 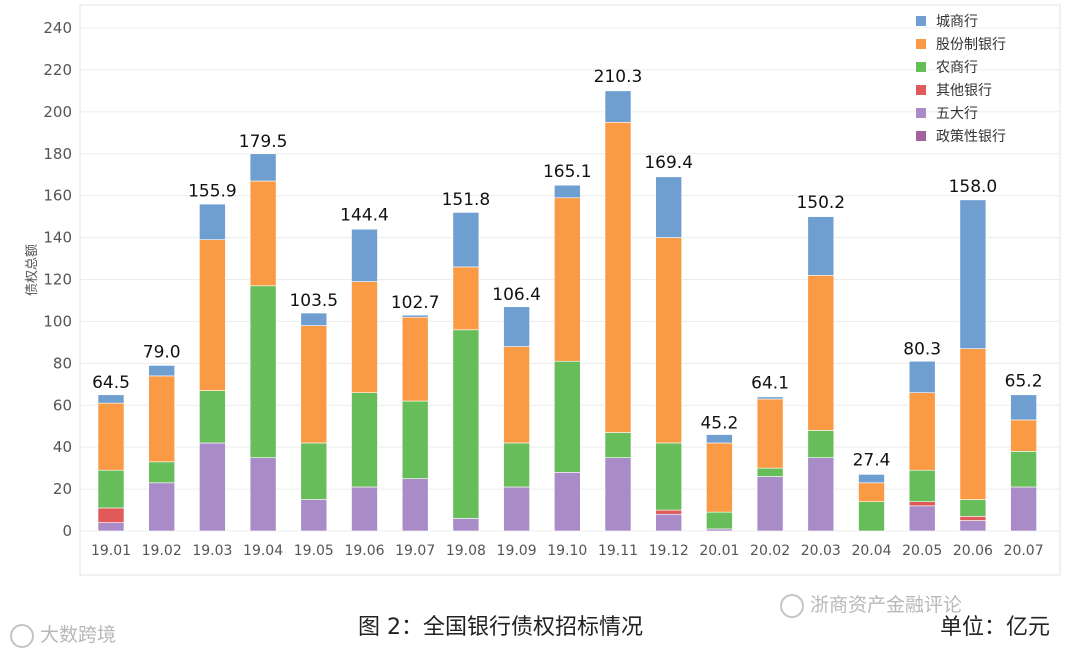 What do you see at coordinates (957, 114) in the screenshot?
I see `legend-label: 五大行` at bounding box center [957, 114].